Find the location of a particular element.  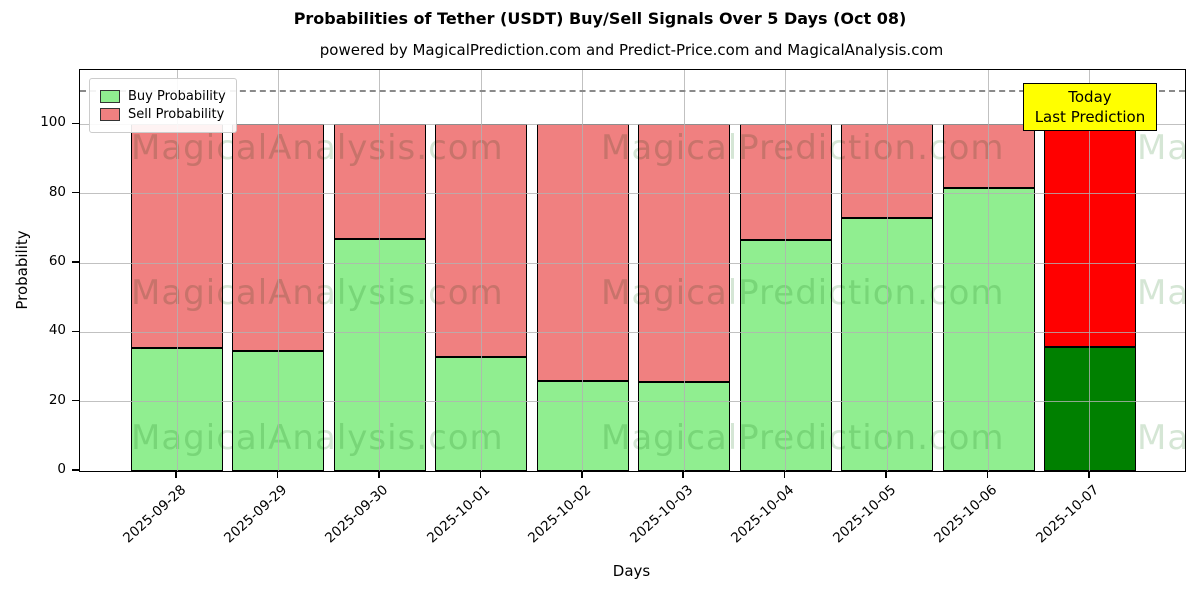

y-axis-label: Probability is located at coordinates (22, 270).